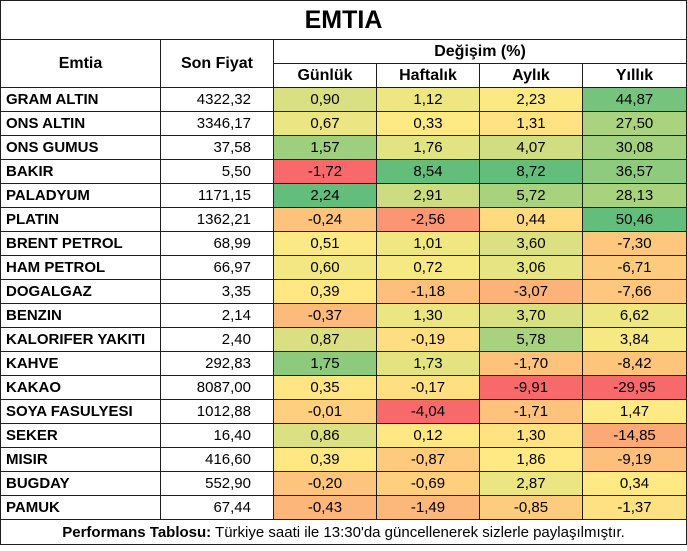  Describe the element at coordinates (217, 171) in the screenshot. I see `last-price: 5,50` at that location.